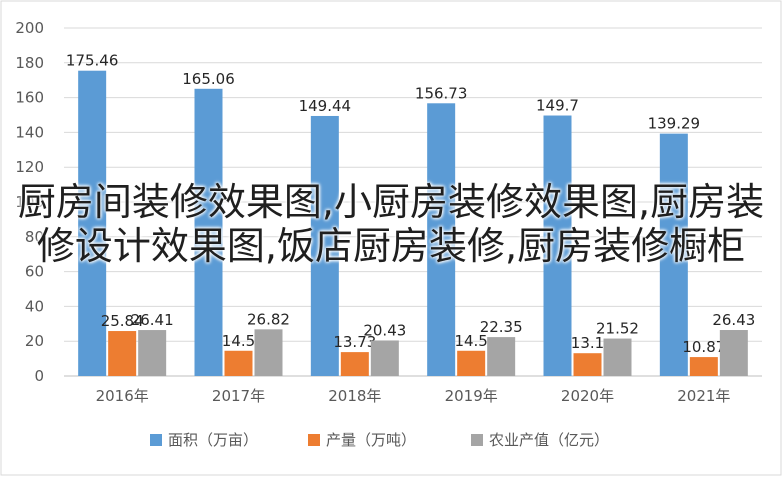 Image resolution: width=782 pixels, height=480 pixels. What do you see at coordinates (29, 132) in the screenshot?
I see `y-tick-label: 140` at bounding box center [29, 132].